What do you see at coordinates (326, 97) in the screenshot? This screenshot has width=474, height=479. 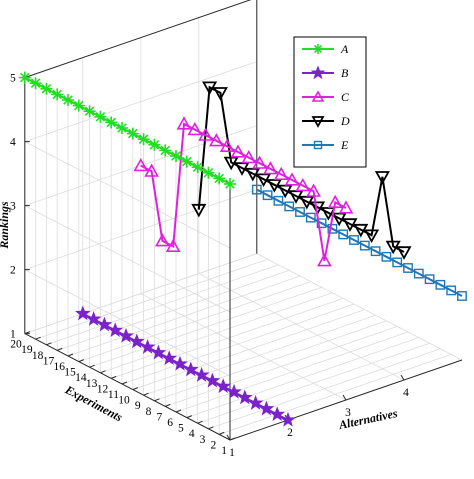 I see `legend-item-c: C` at bounding box center [326, 97].